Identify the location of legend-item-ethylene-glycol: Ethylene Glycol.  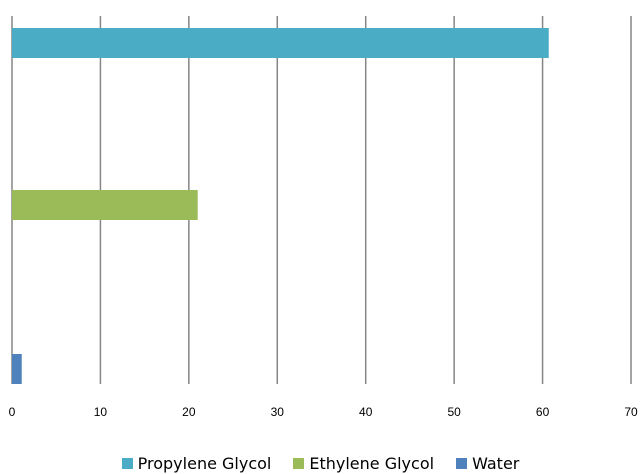
(363, 463).